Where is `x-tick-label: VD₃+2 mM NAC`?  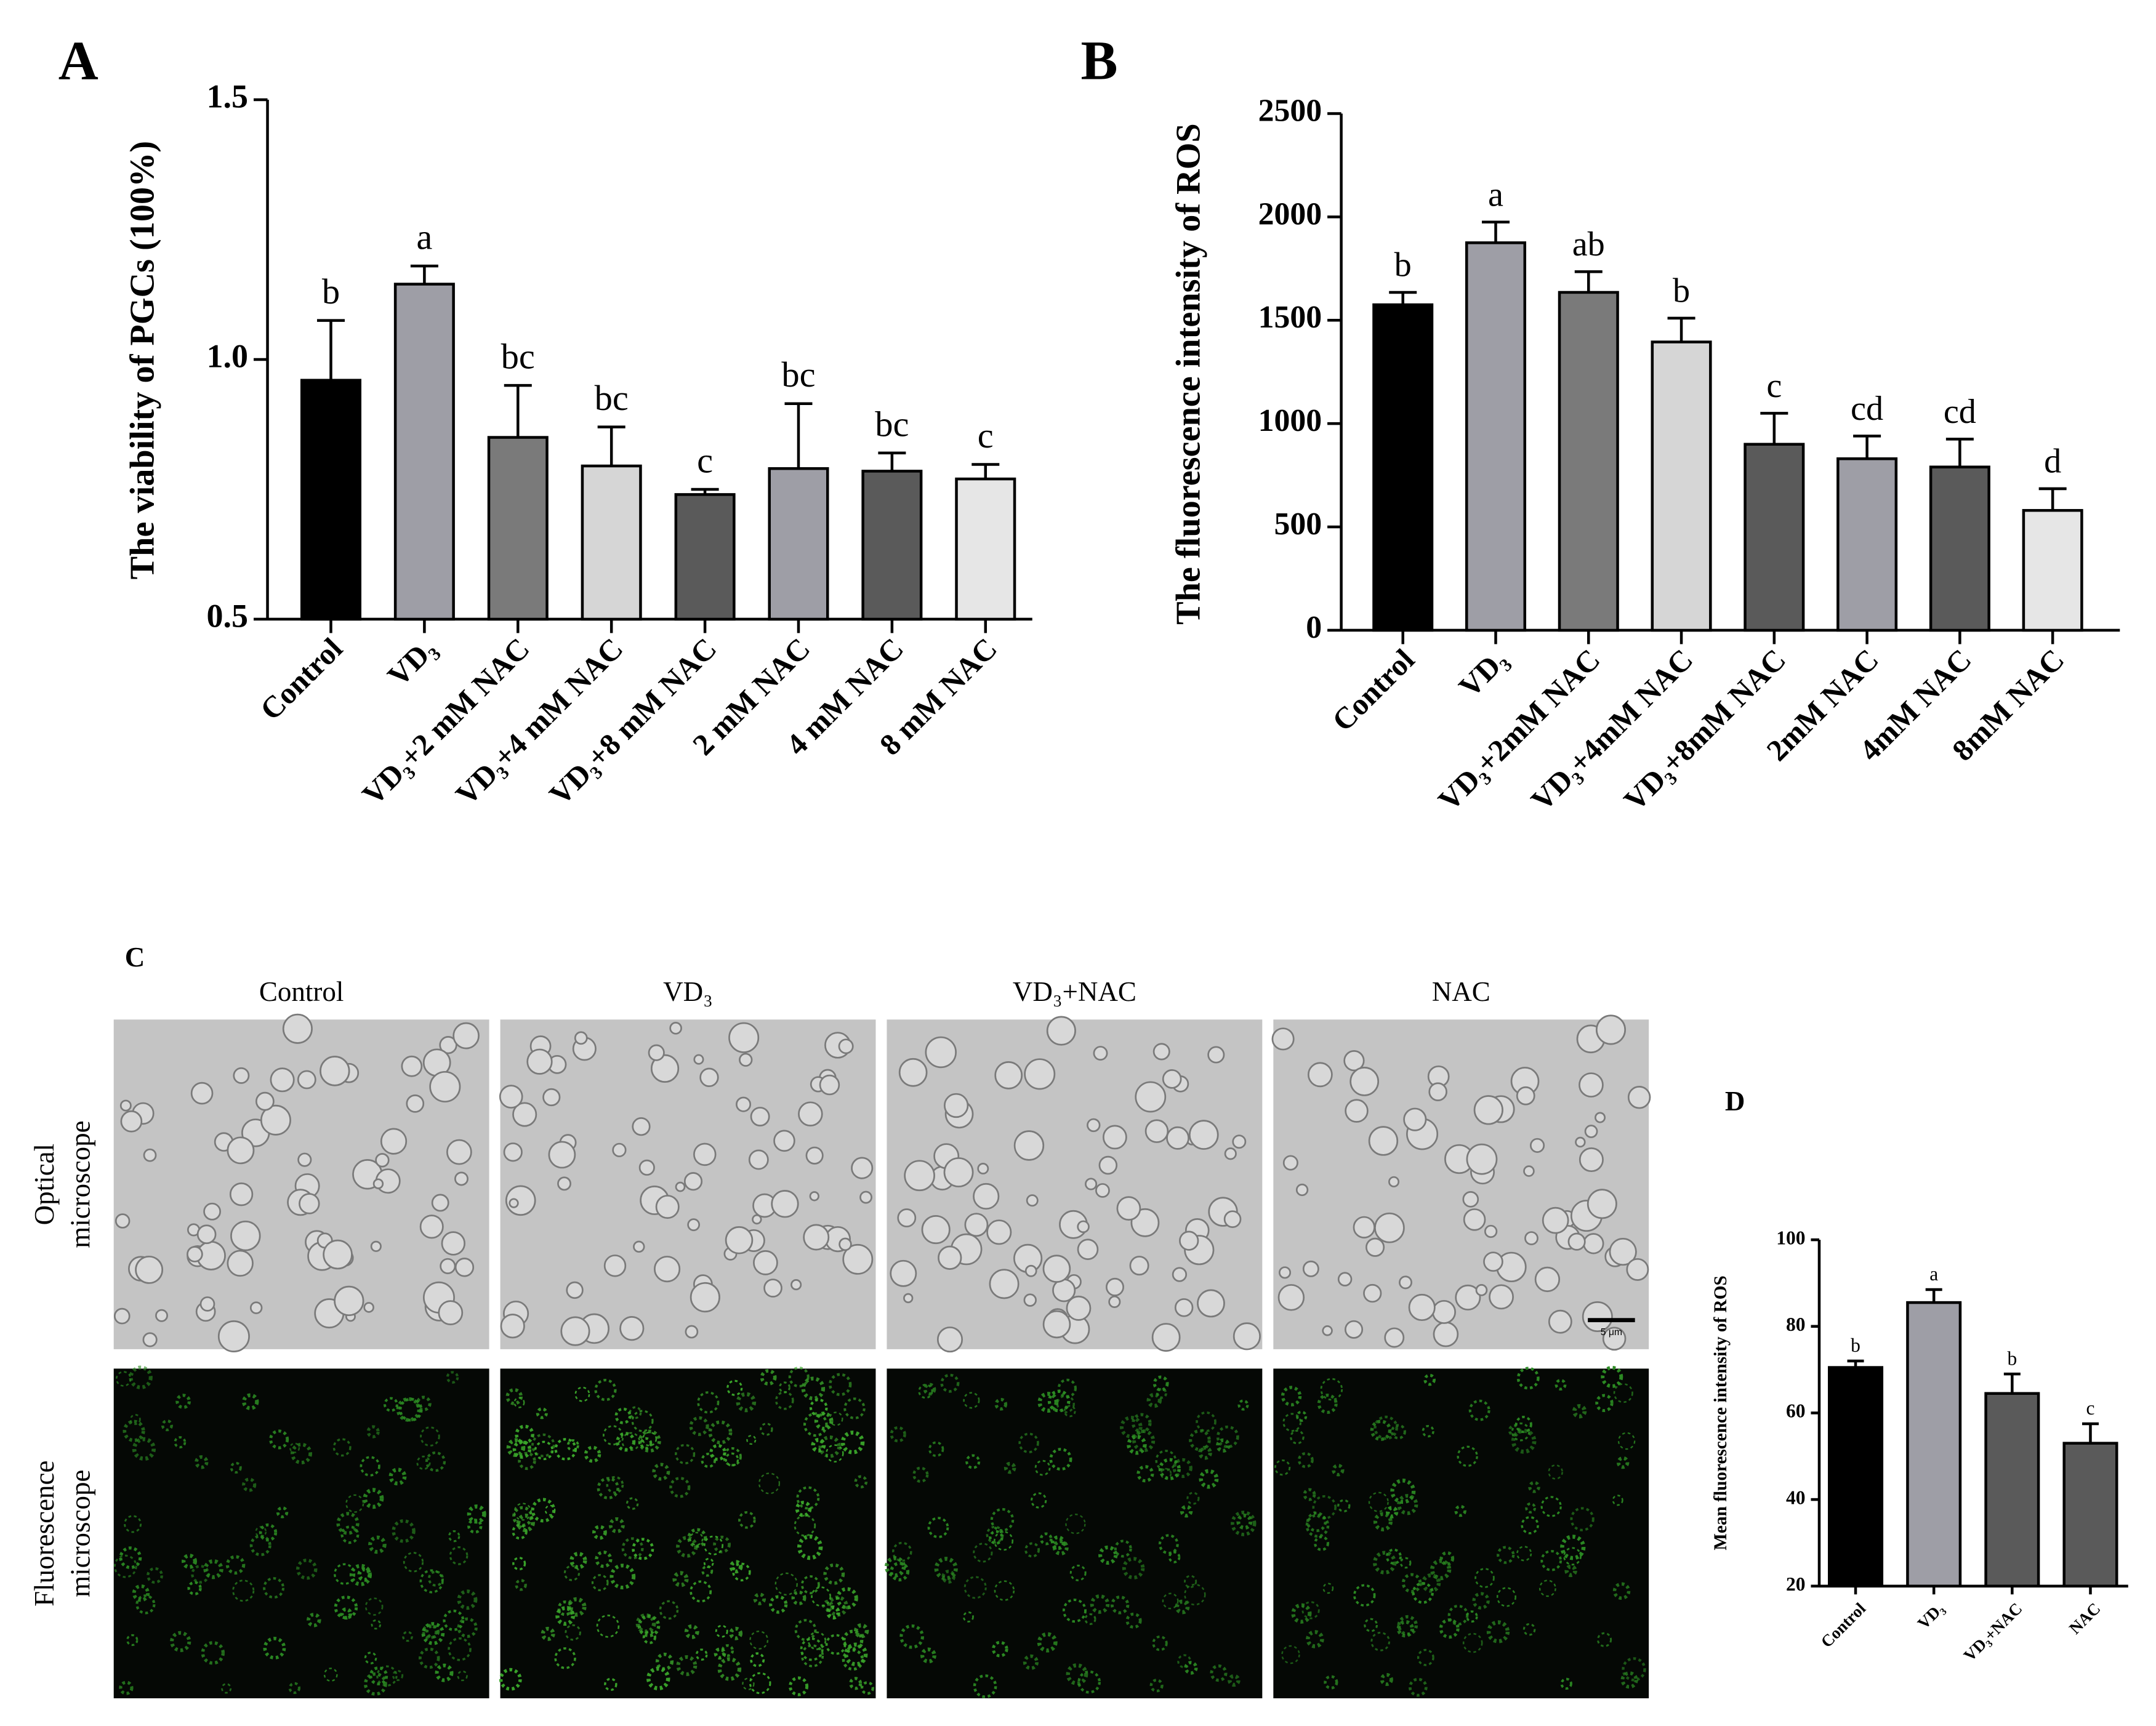 x-tick-label: VD₃+2 mM NAC is located at coordinates (446, 722).